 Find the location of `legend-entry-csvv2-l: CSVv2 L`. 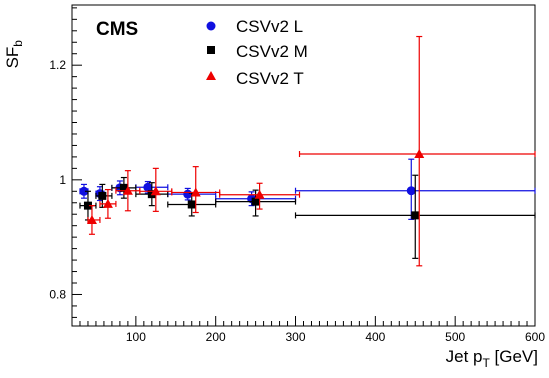

legend-entry-csvv2-l: CSVv2 L is located at coordinates (254, 26).